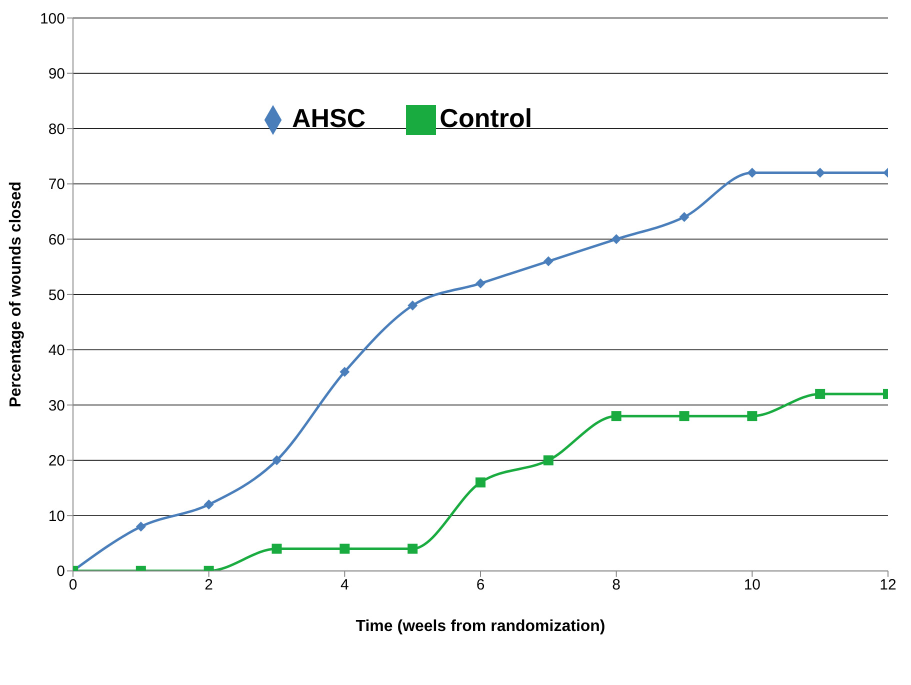 The width and height of the screenshot is (911, 685). Describe the element at coordinates (888, 585) in the screenshot. I see `x-tick-label: 12` at that location.